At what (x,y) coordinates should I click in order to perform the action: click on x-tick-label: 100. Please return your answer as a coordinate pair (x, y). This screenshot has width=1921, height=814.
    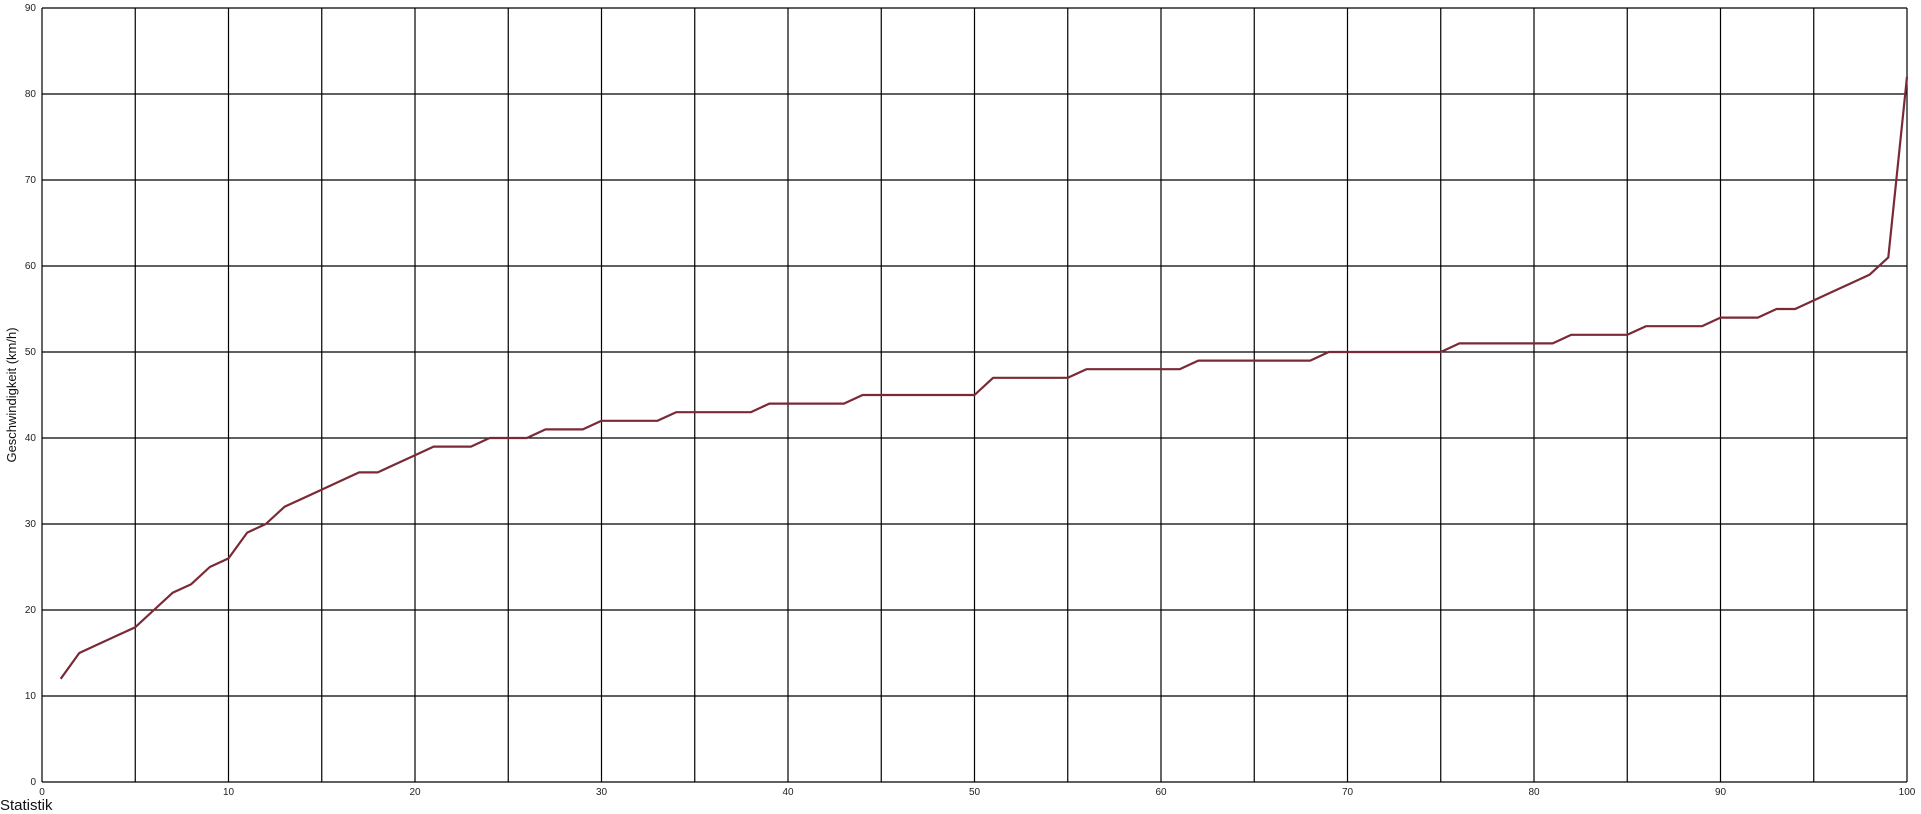
    Looking at the image, I should click on (1907, 792).